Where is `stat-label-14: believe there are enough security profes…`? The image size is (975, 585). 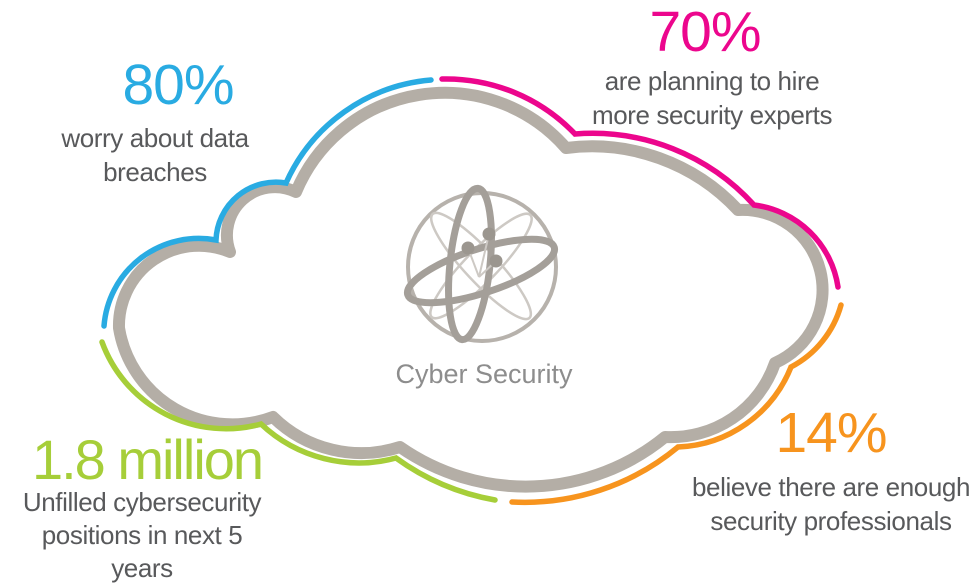
stat-label-14: believe there are enough security profes… is located at coordinates (831, 504).